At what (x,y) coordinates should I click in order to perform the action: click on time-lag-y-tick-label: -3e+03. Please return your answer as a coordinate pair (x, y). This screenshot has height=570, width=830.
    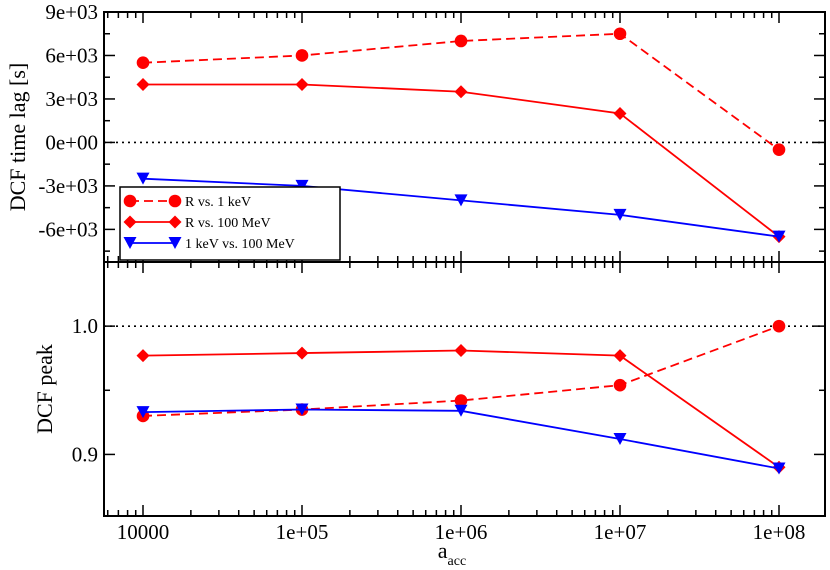
    Looking at the image, I should click on (68, 186).